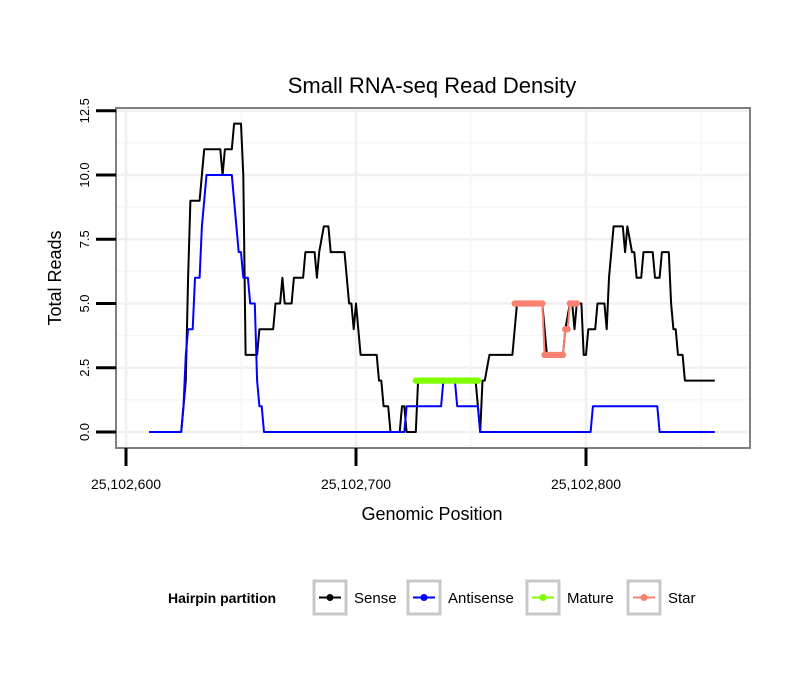  I want to click on legend-item-antisense: Antisense, so click(460, 597).